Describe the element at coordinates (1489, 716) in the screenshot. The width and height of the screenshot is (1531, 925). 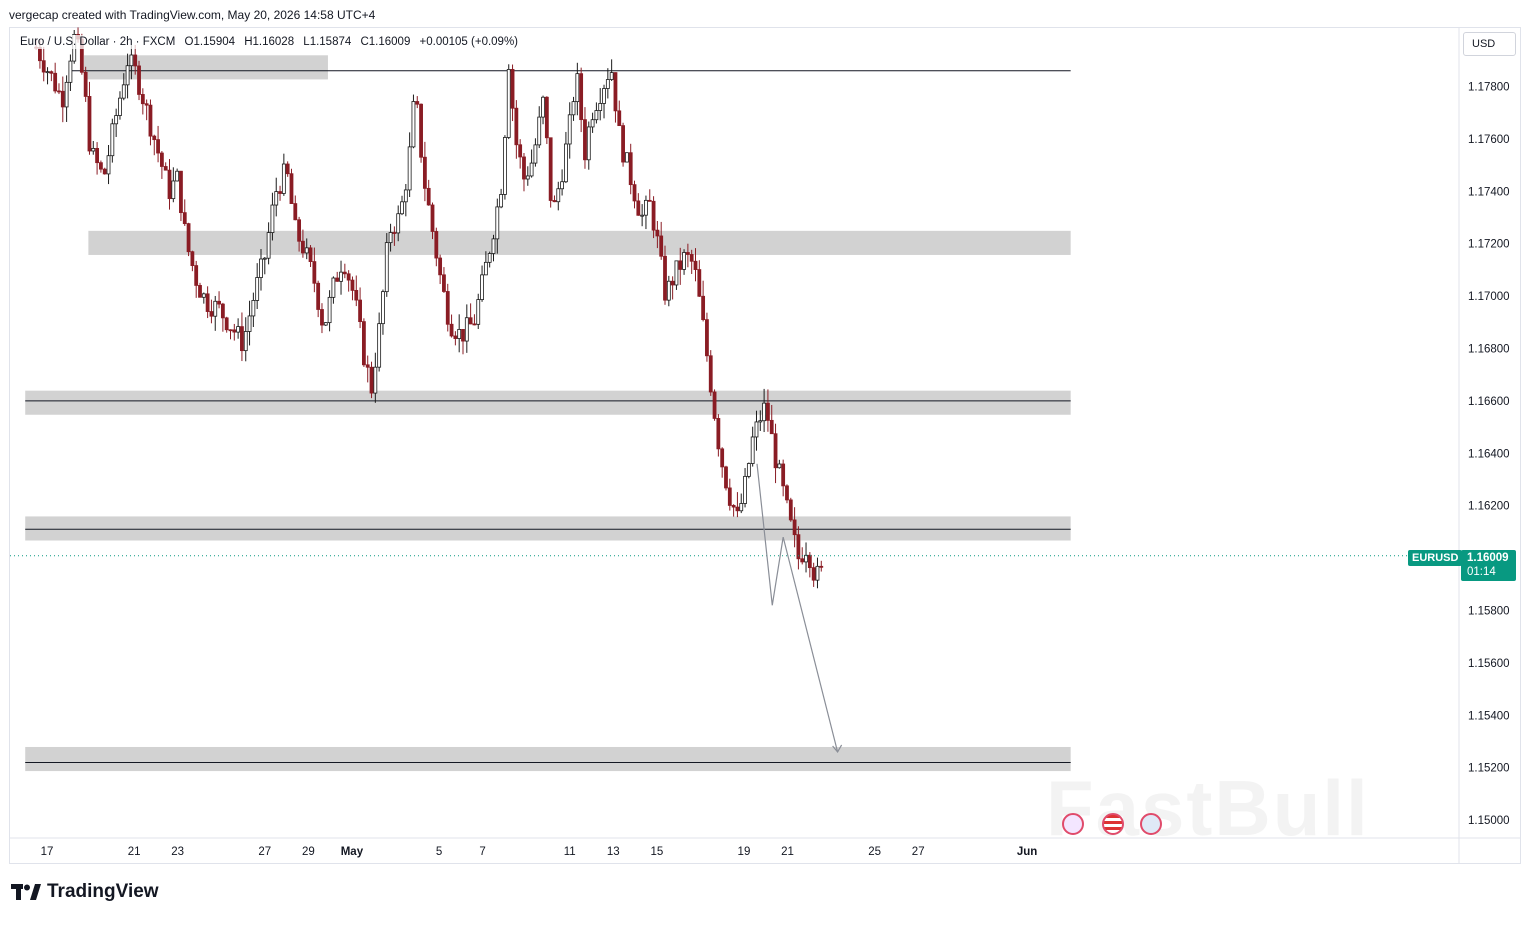
I see `price-tick-label: 1.15400` at that location.